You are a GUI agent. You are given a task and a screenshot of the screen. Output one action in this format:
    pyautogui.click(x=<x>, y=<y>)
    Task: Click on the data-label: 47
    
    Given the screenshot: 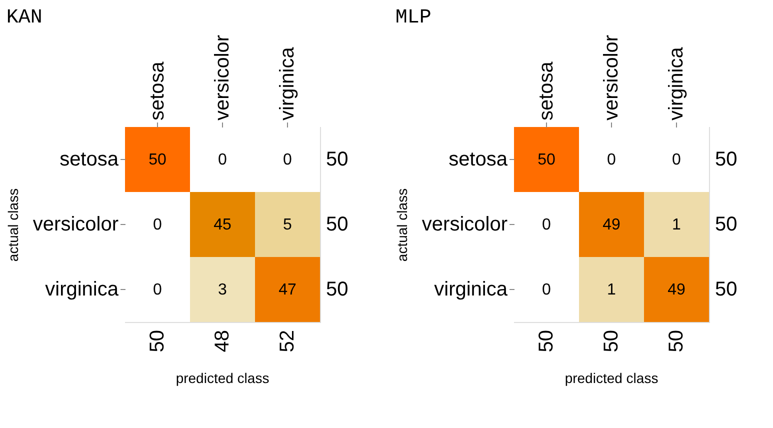 What is the action you would take?
    pyautogui.click(x=287, y=290)
    